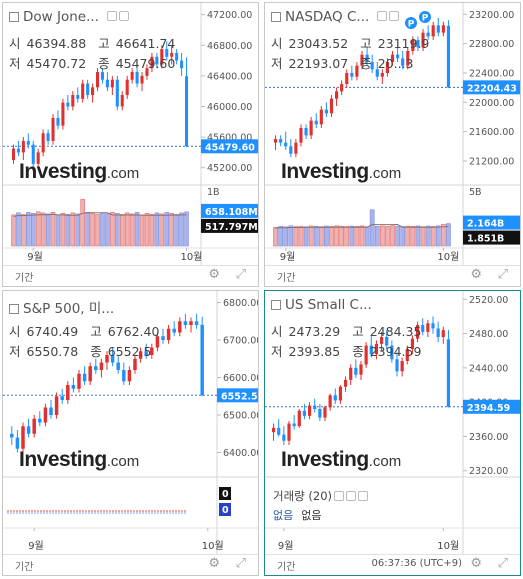 The height and width of the screenshot is (579, 523). What do you see at coordinates (92, 63) in the screenshot?
I see `ohlc-row-2: 저 45470.72 종 45479.60` at bounding box center [92, 63].